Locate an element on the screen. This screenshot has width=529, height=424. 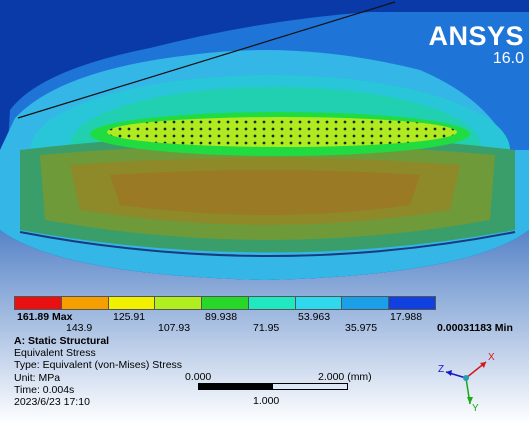
logo-name: ANSYS is located at coordinates (476, 36).